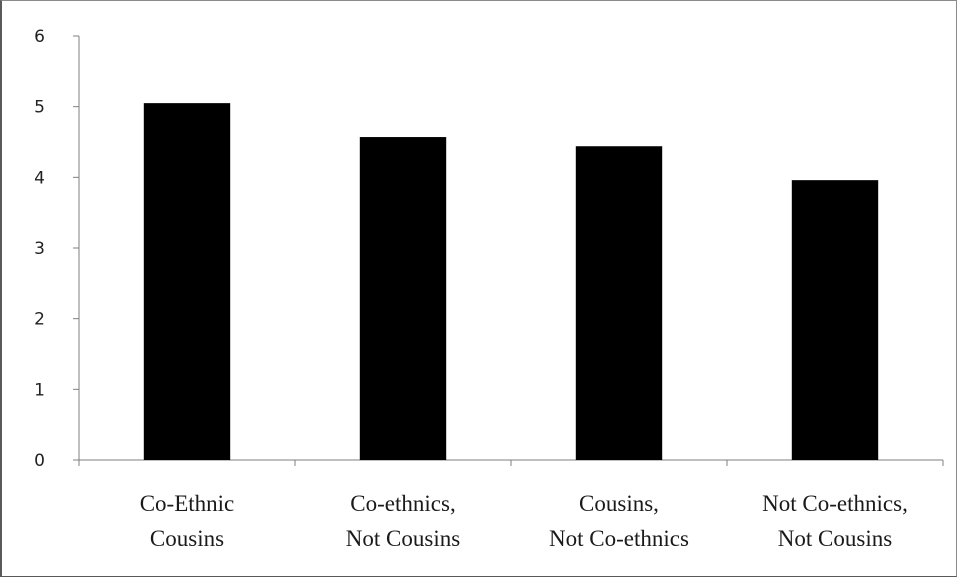  I want to click on x-category-label: Co-Ethnic Cousins, so click(187, 521).